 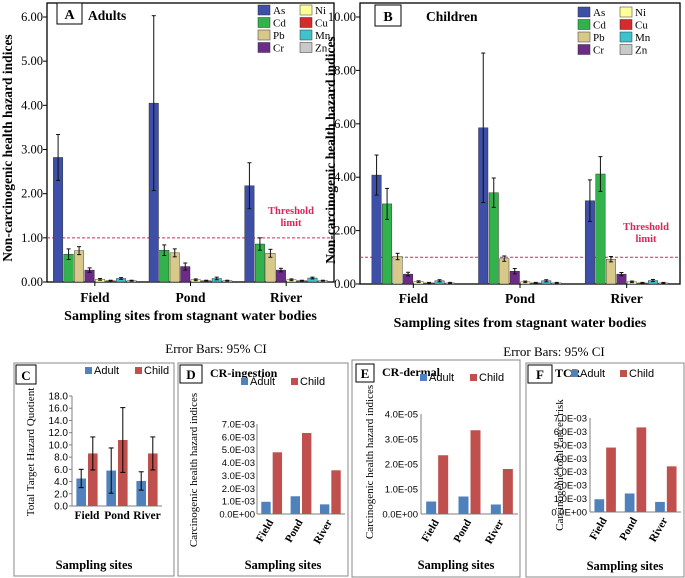 I want to click on y-axis-label: Total Target Hazard Quotient, so click(x=31, y=452).